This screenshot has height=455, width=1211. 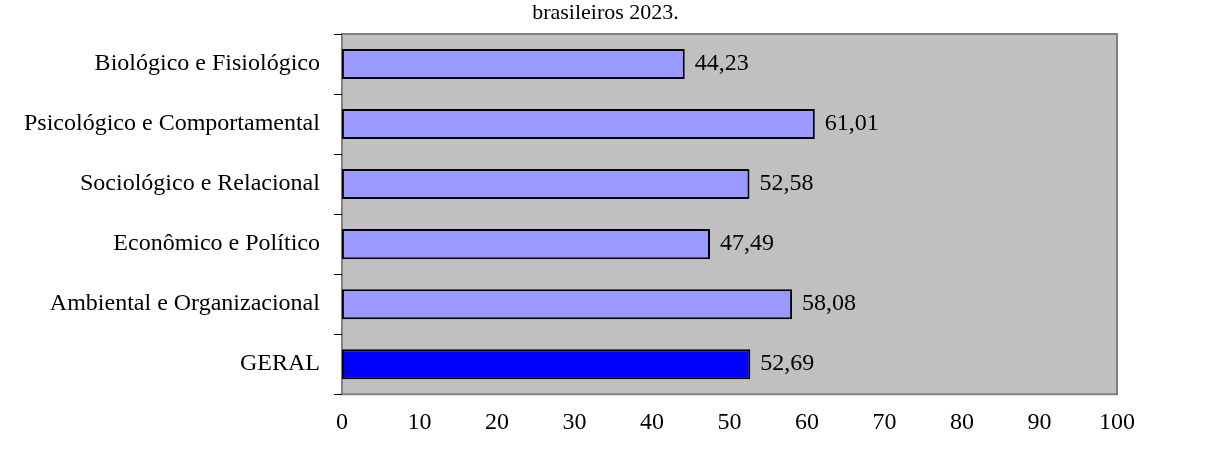 I want to click on x-tick-label: 20, so click(x=496, y=420).